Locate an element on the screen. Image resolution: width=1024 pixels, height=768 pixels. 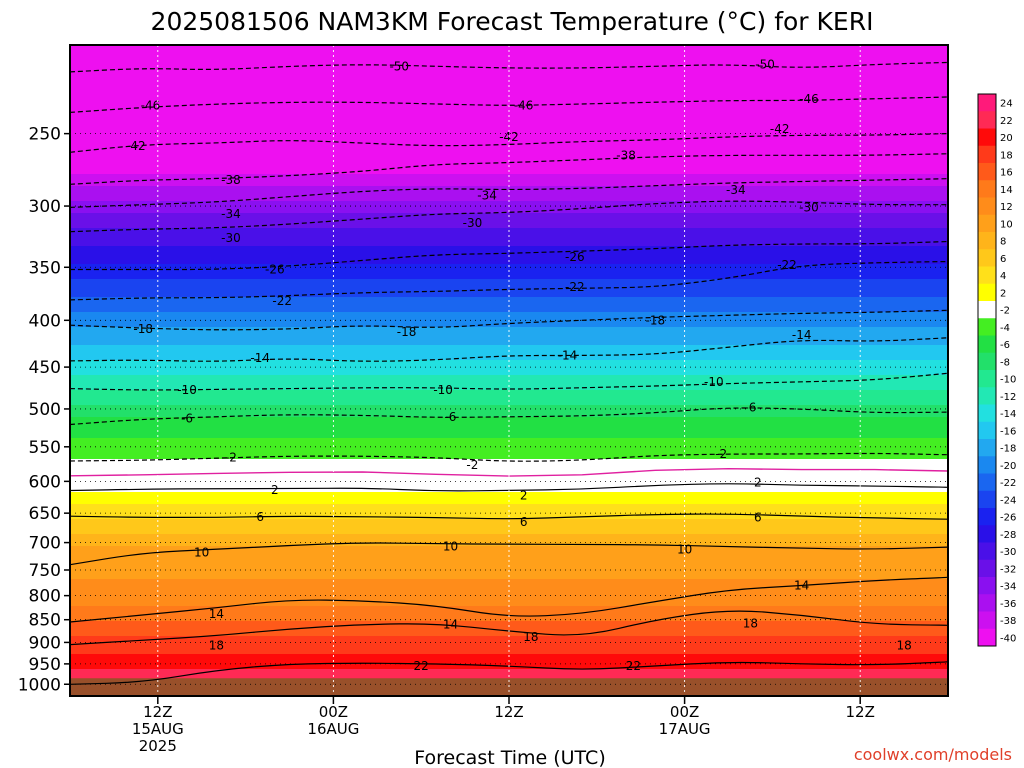
ground-below-surface is located at coordinates (509, 687).